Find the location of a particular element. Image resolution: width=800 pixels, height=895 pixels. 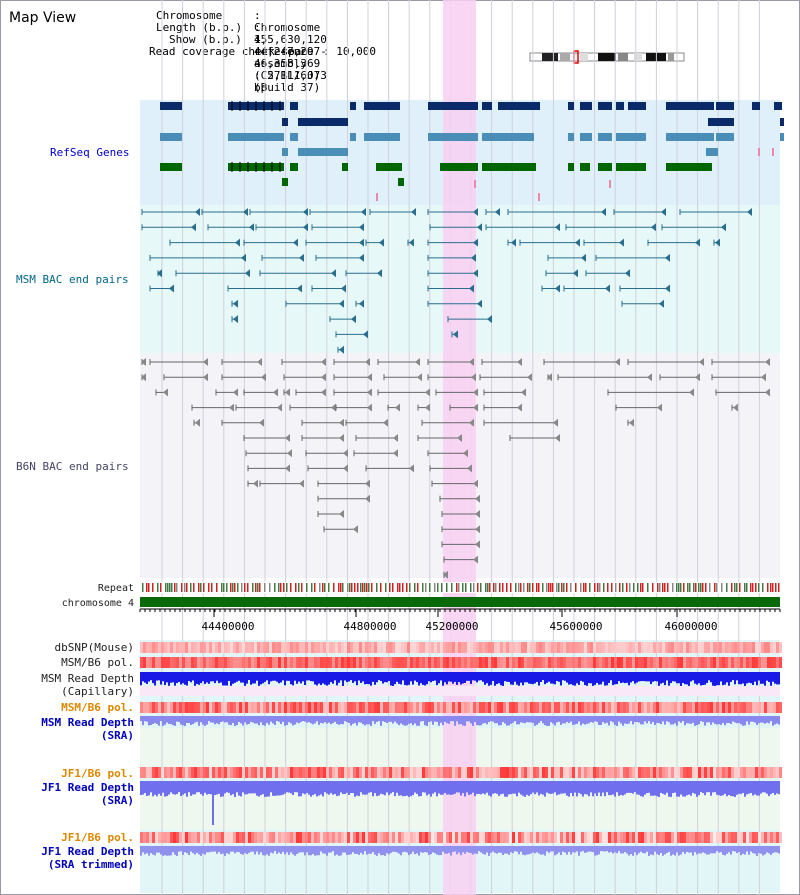

refseq-genes-track is located at coordinates (472, 151).